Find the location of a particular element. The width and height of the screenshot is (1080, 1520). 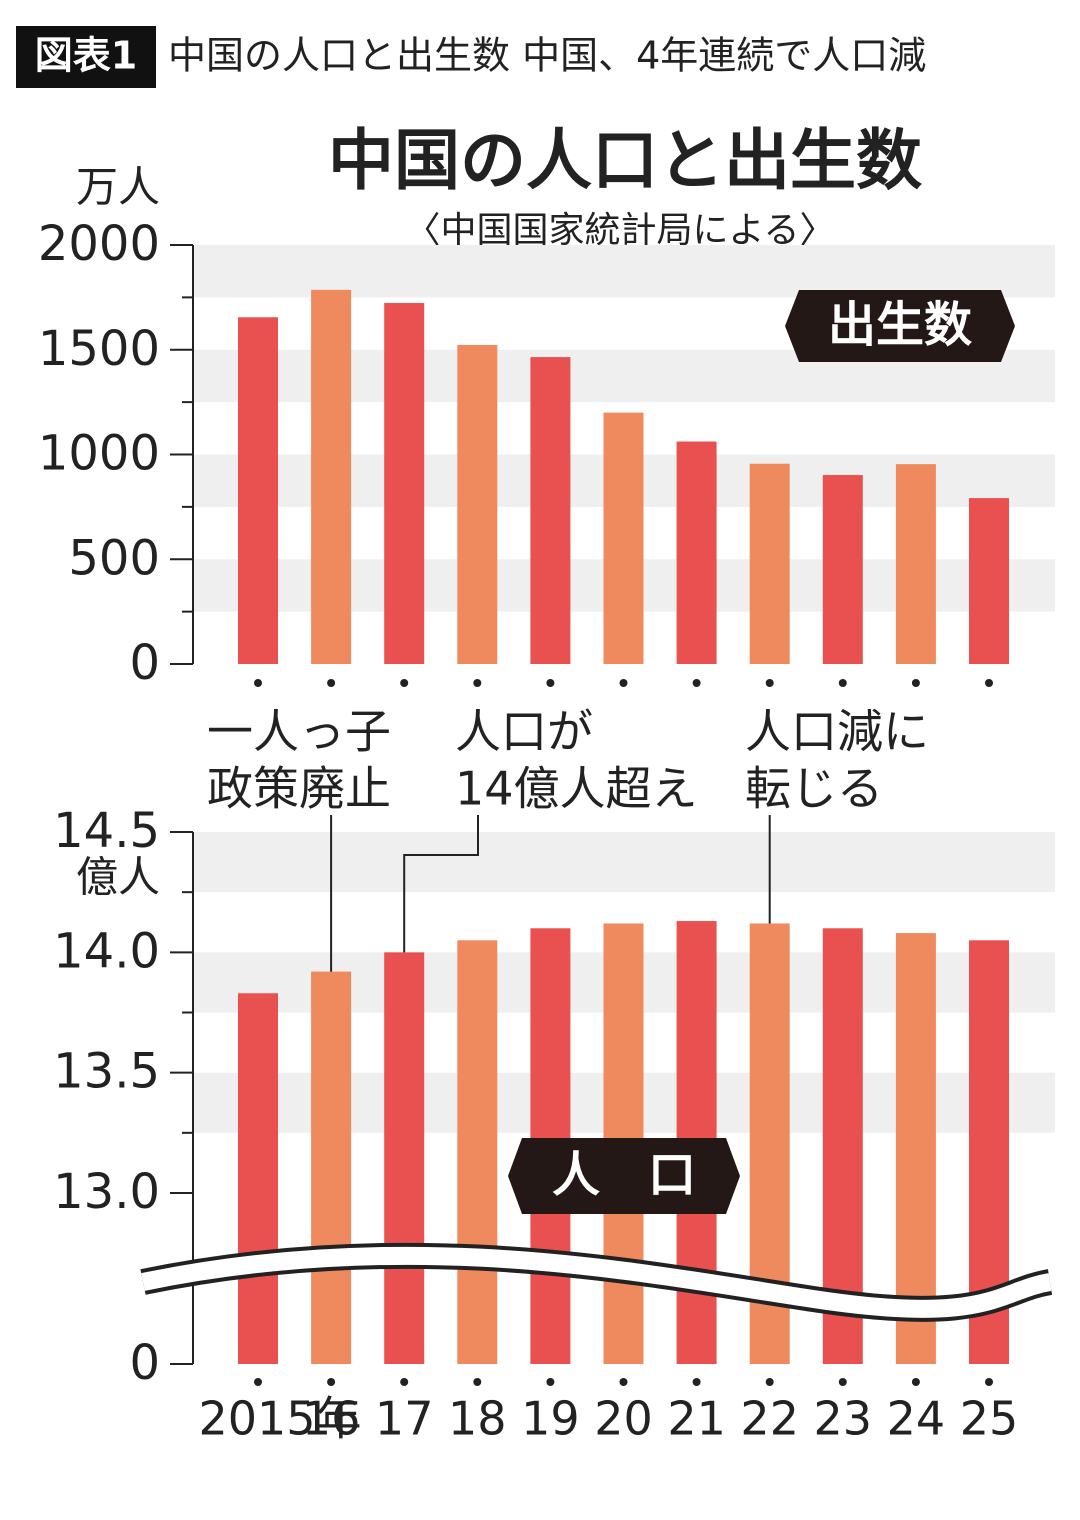

y-tick-label: 1000 is located at coordinates (99, 454).